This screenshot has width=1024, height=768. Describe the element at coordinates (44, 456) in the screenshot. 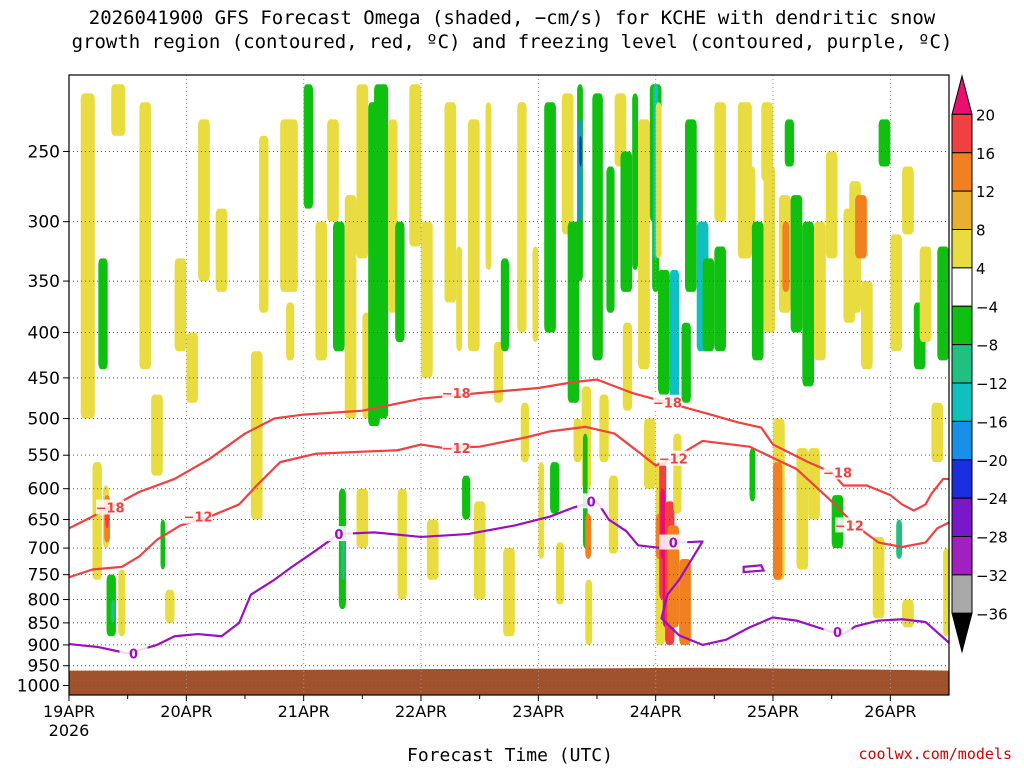

I see `y-tick-label: 550` at that location.